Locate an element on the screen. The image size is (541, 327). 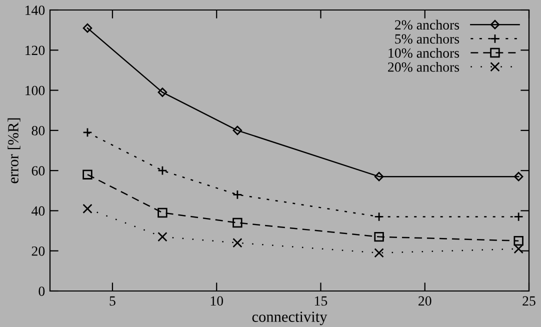
y-axis-title: error [%R] is located at coordinates (14, 151).